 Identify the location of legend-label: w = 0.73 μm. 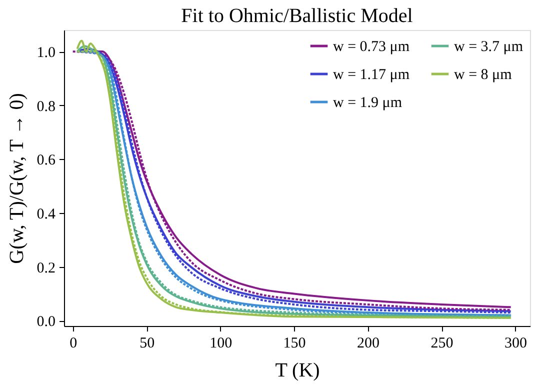
(371, 47).